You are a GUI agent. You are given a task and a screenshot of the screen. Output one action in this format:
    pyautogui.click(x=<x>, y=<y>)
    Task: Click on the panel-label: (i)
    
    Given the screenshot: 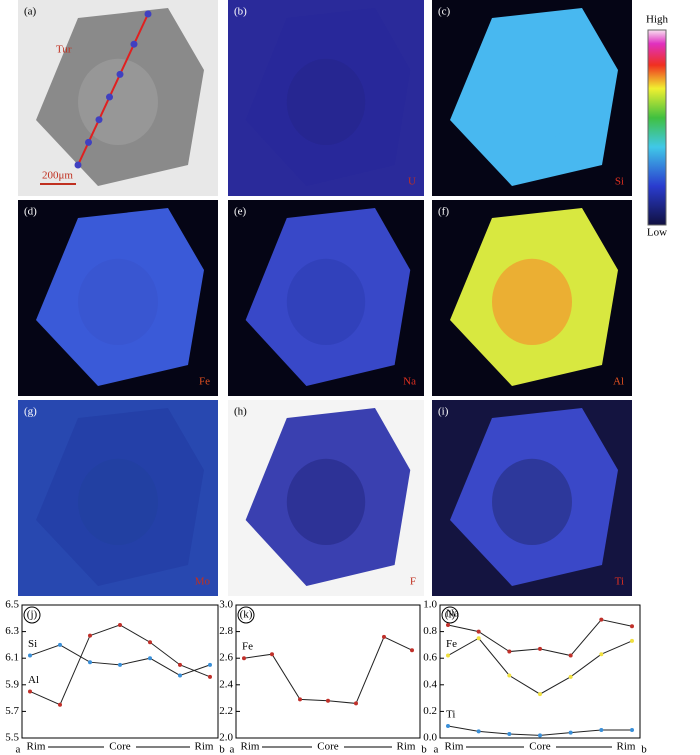 What is the action you would take?
    pyautogui.click(x=443, y=412)
    